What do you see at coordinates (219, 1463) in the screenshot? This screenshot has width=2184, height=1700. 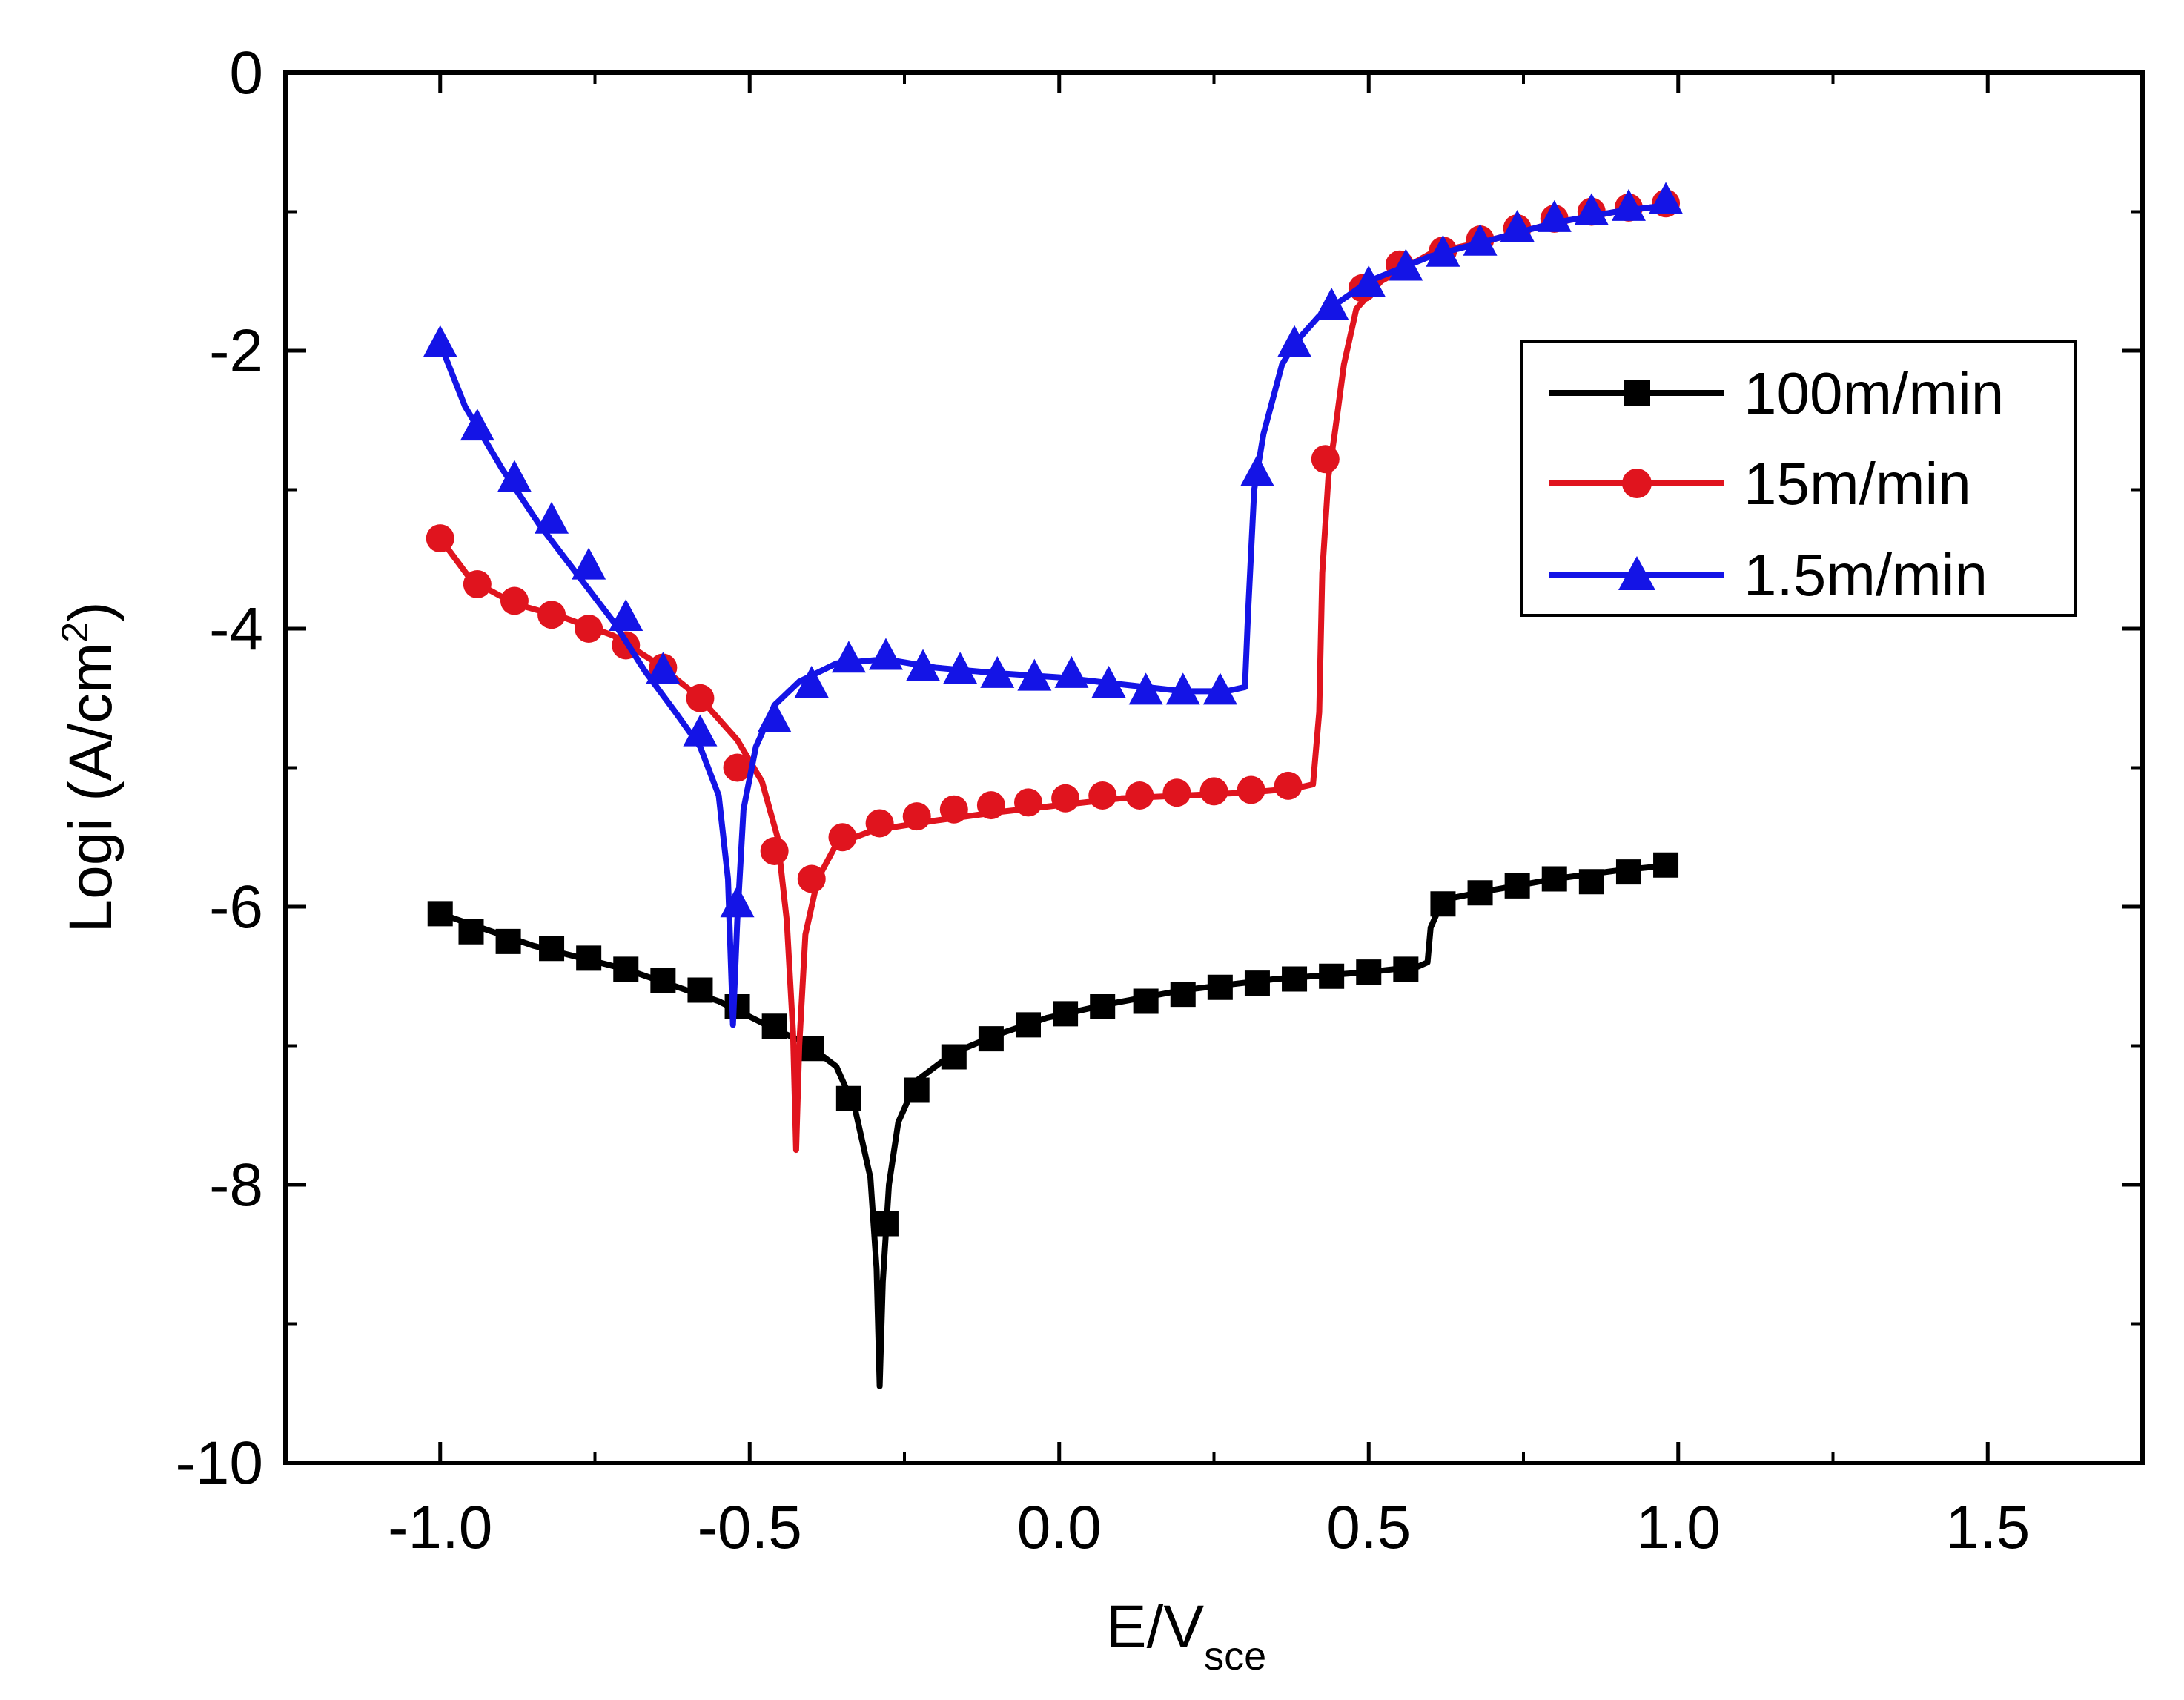 I see `y-tick-label: -10` at bounding box center [219, 1463].